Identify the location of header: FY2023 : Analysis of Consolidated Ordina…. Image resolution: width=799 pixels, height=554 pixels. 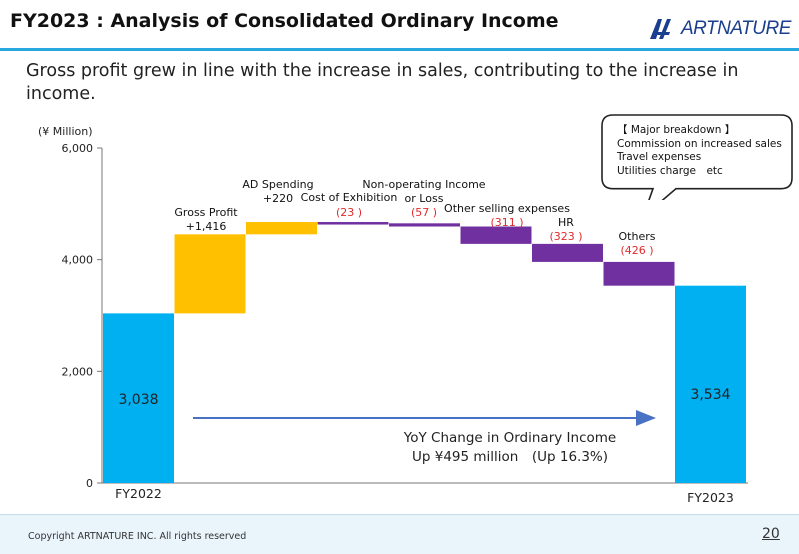
(399, 24).